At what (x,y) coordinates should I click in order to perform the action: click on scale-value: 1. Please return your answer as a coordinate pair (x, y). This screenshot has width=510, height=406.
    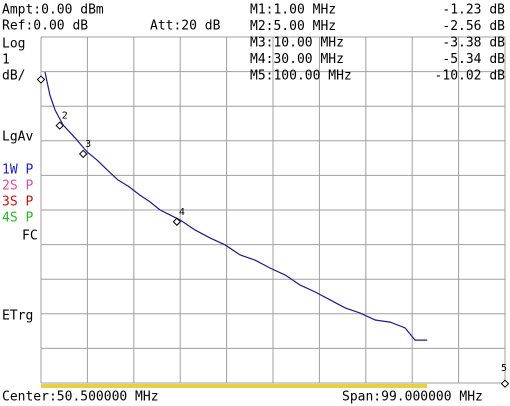
    Looking at the image, I should click on (6, 60).